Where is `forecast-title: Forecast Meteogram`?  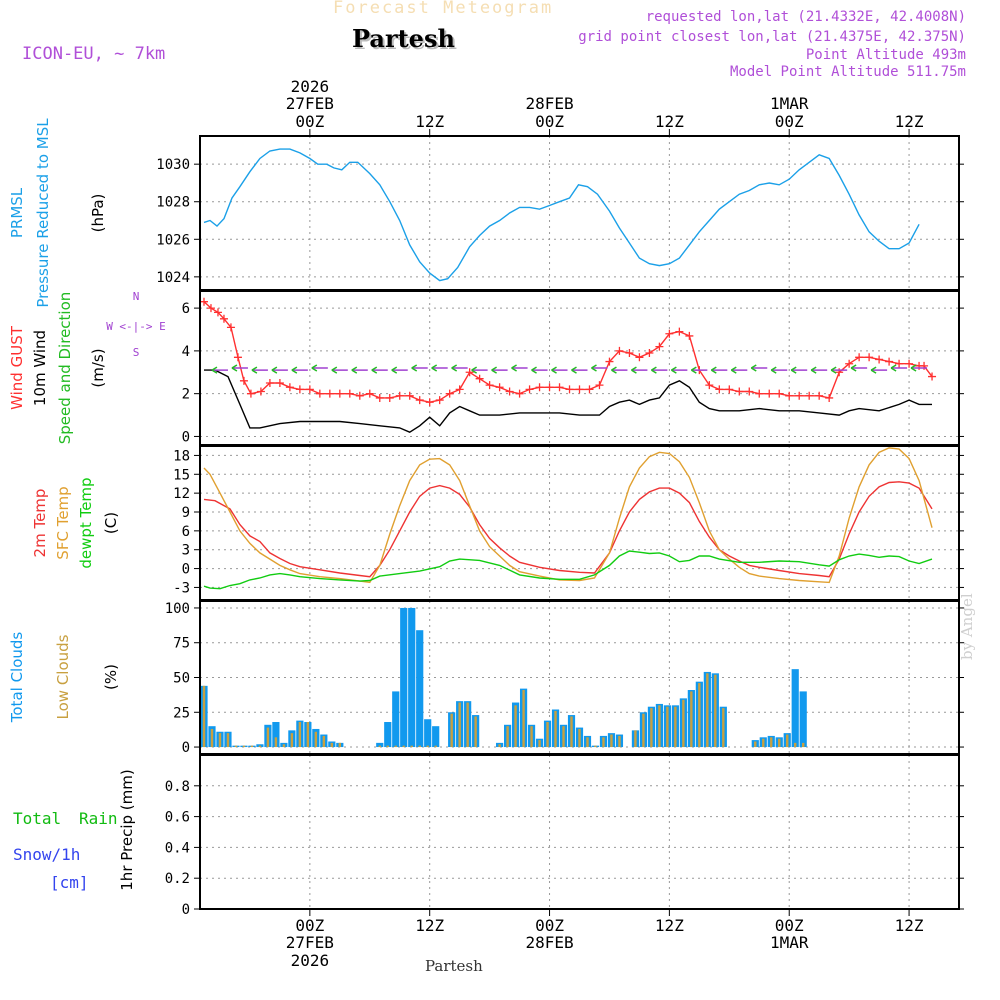
forecast-title: Forecast Meteogram is located at coordinates (443, 9).